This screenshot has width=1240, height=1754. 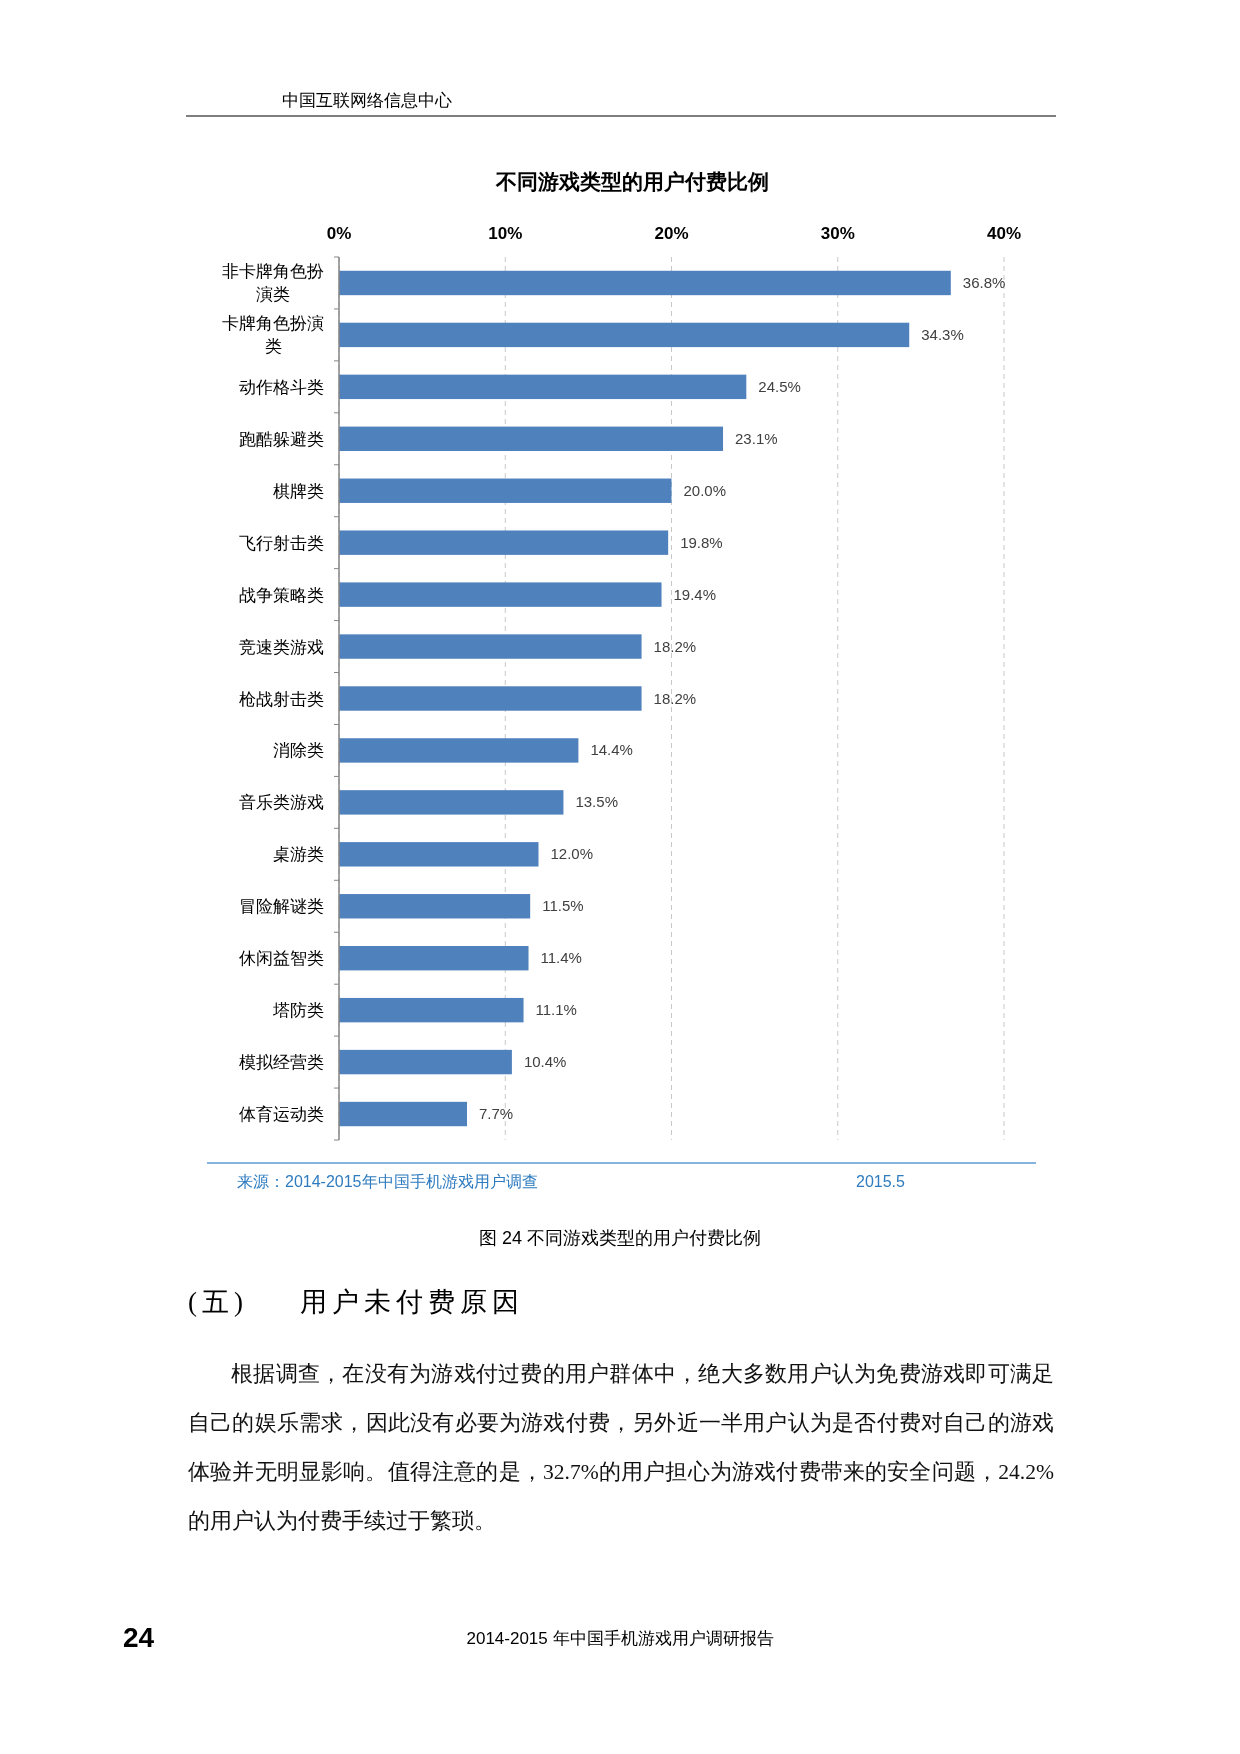 I want to click on y-tick-label: 冒险解谜类, so click(x=281, y=907).